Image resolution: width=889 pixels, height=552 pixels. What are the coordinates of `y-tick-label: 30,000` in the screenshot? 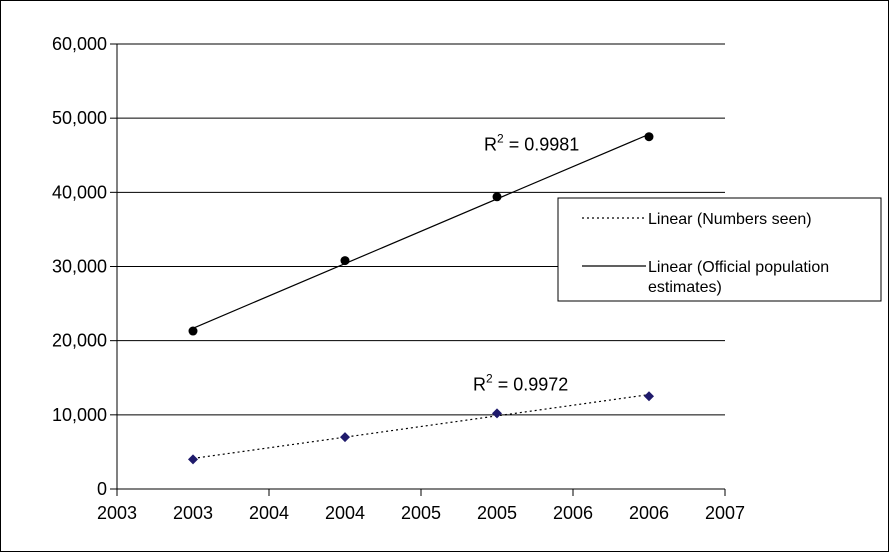 It's located at (79, 267).